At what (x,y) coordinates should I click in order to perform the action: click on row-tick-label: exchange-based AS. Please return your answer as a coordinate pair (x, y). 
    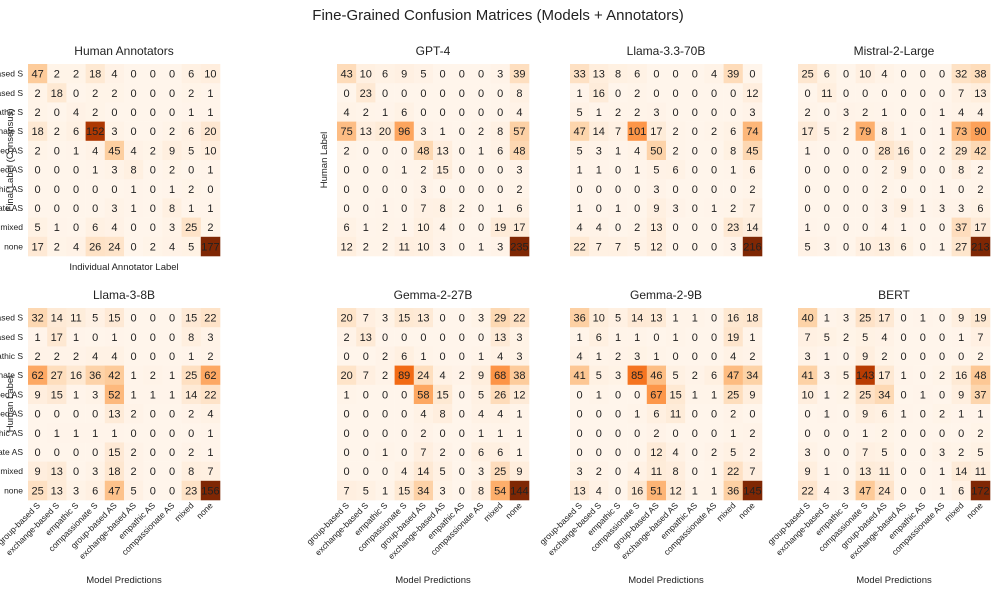
    Looking at the image, I should click on (11, 414).